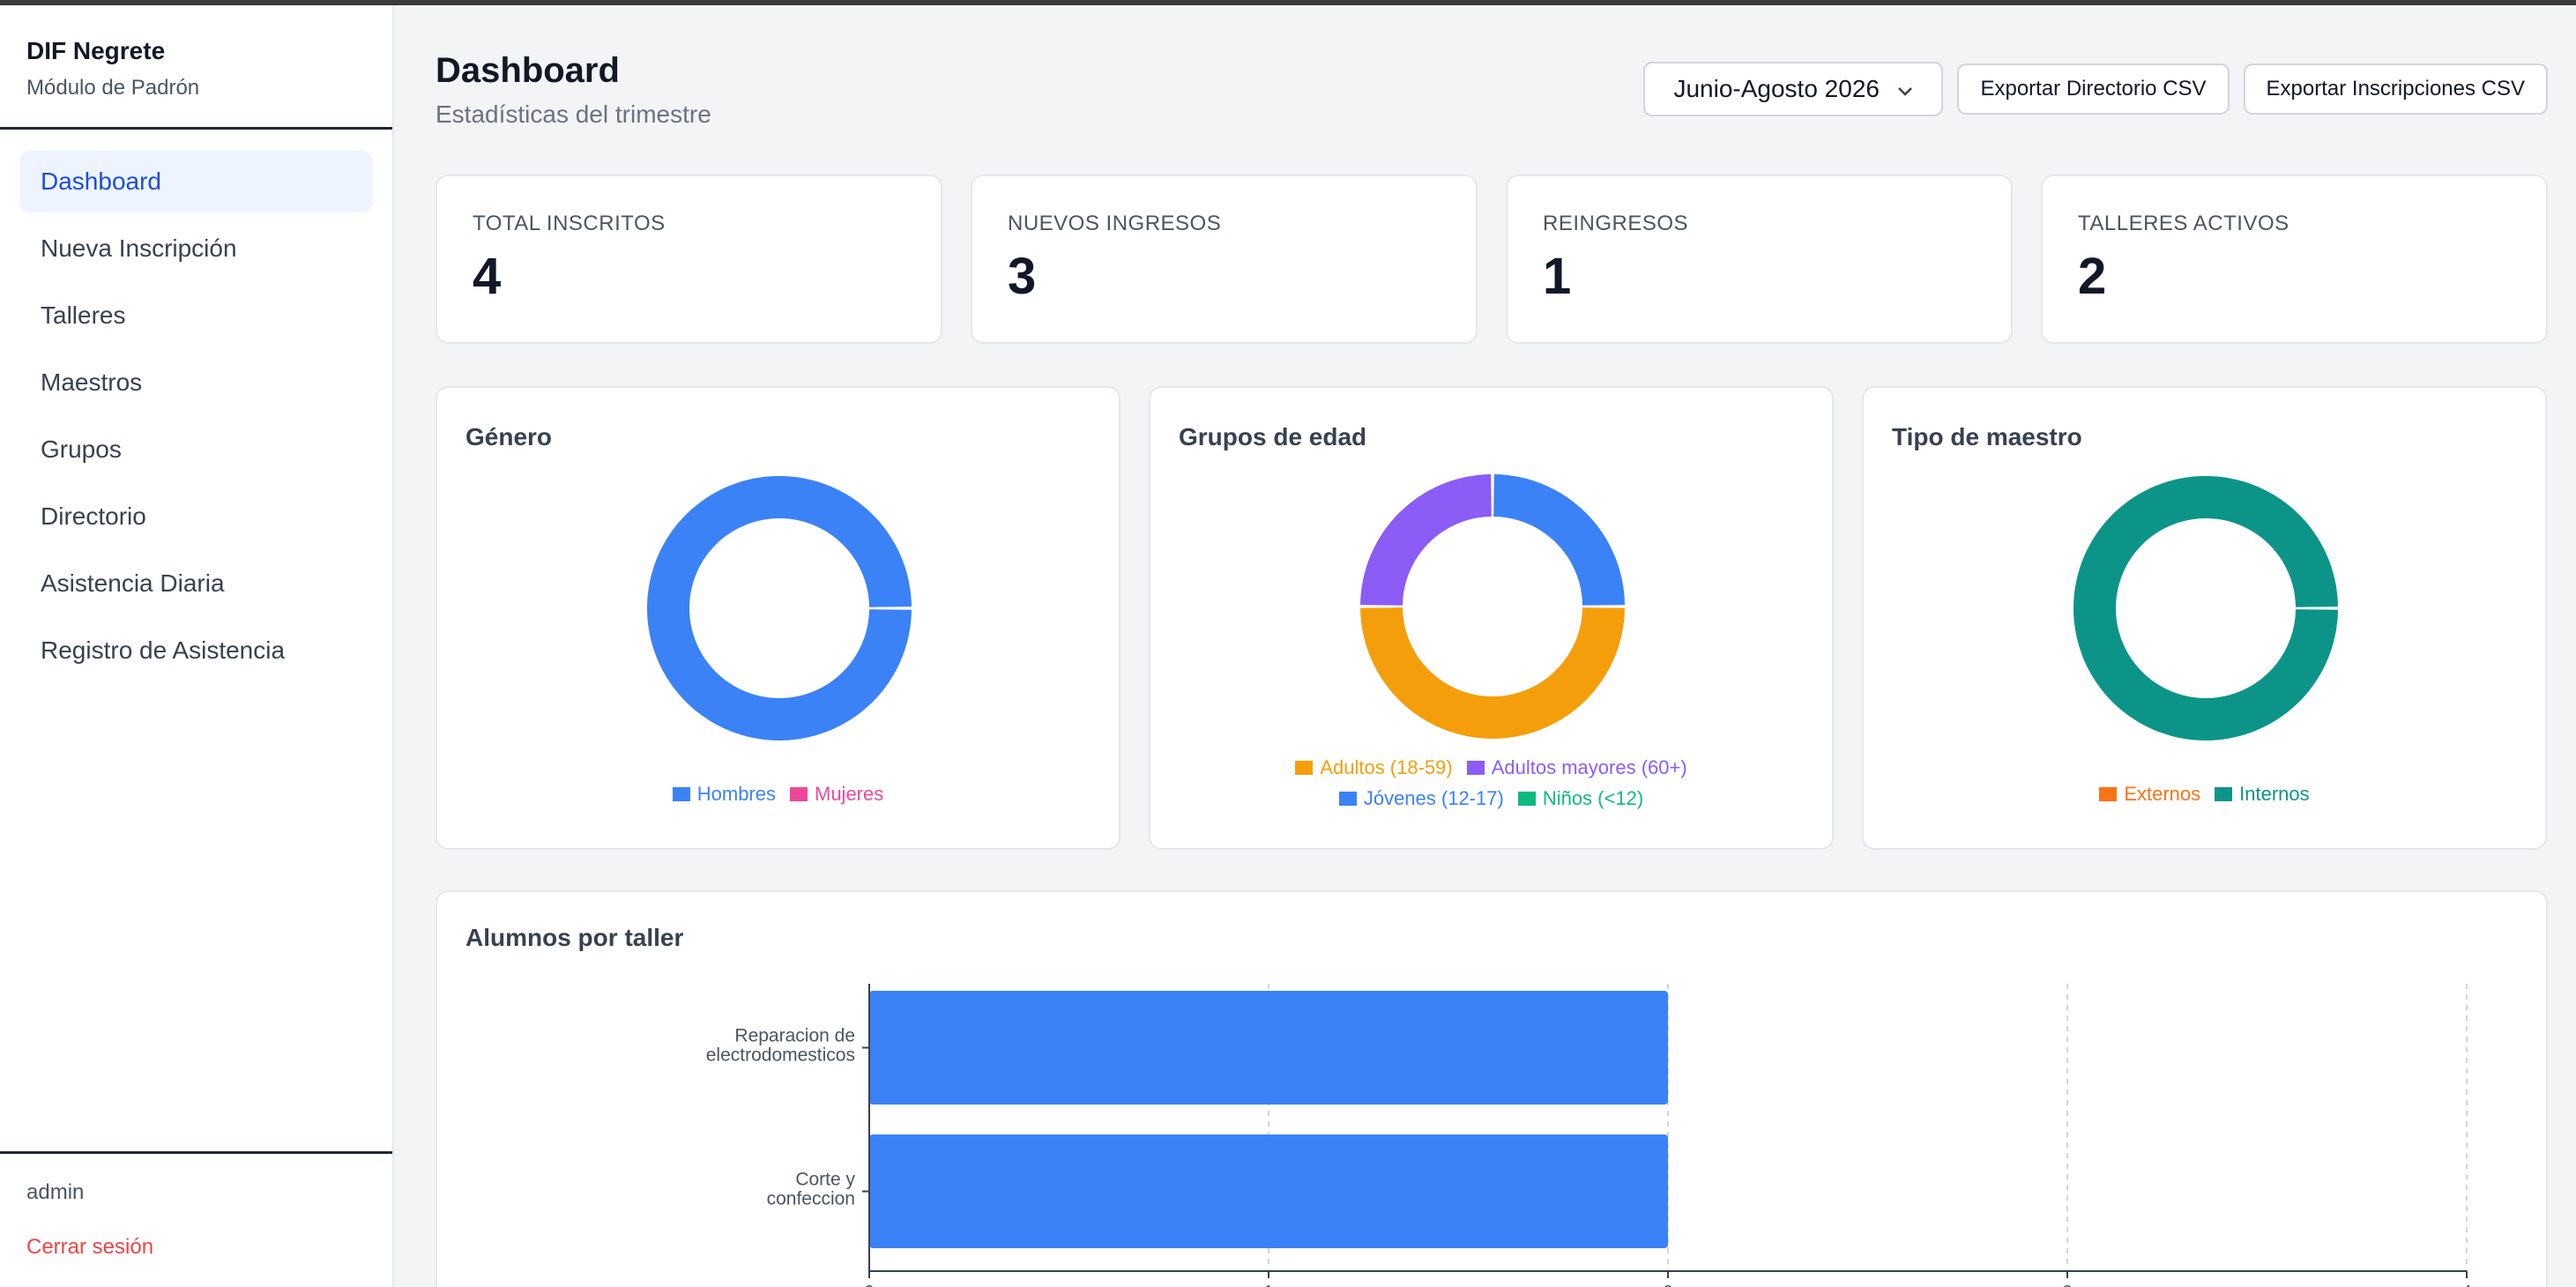 This screenshot has width=2576, height=1287. I want to click on legend-item-mujeres: Mujeres, so click(836, 794).